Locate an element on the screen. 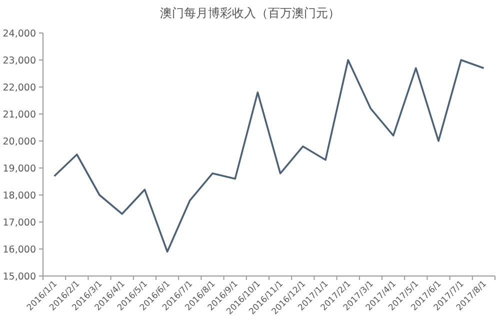 The image size is (500, 324). y-tick-label: 22,000 is located at coordinates (19, 88).